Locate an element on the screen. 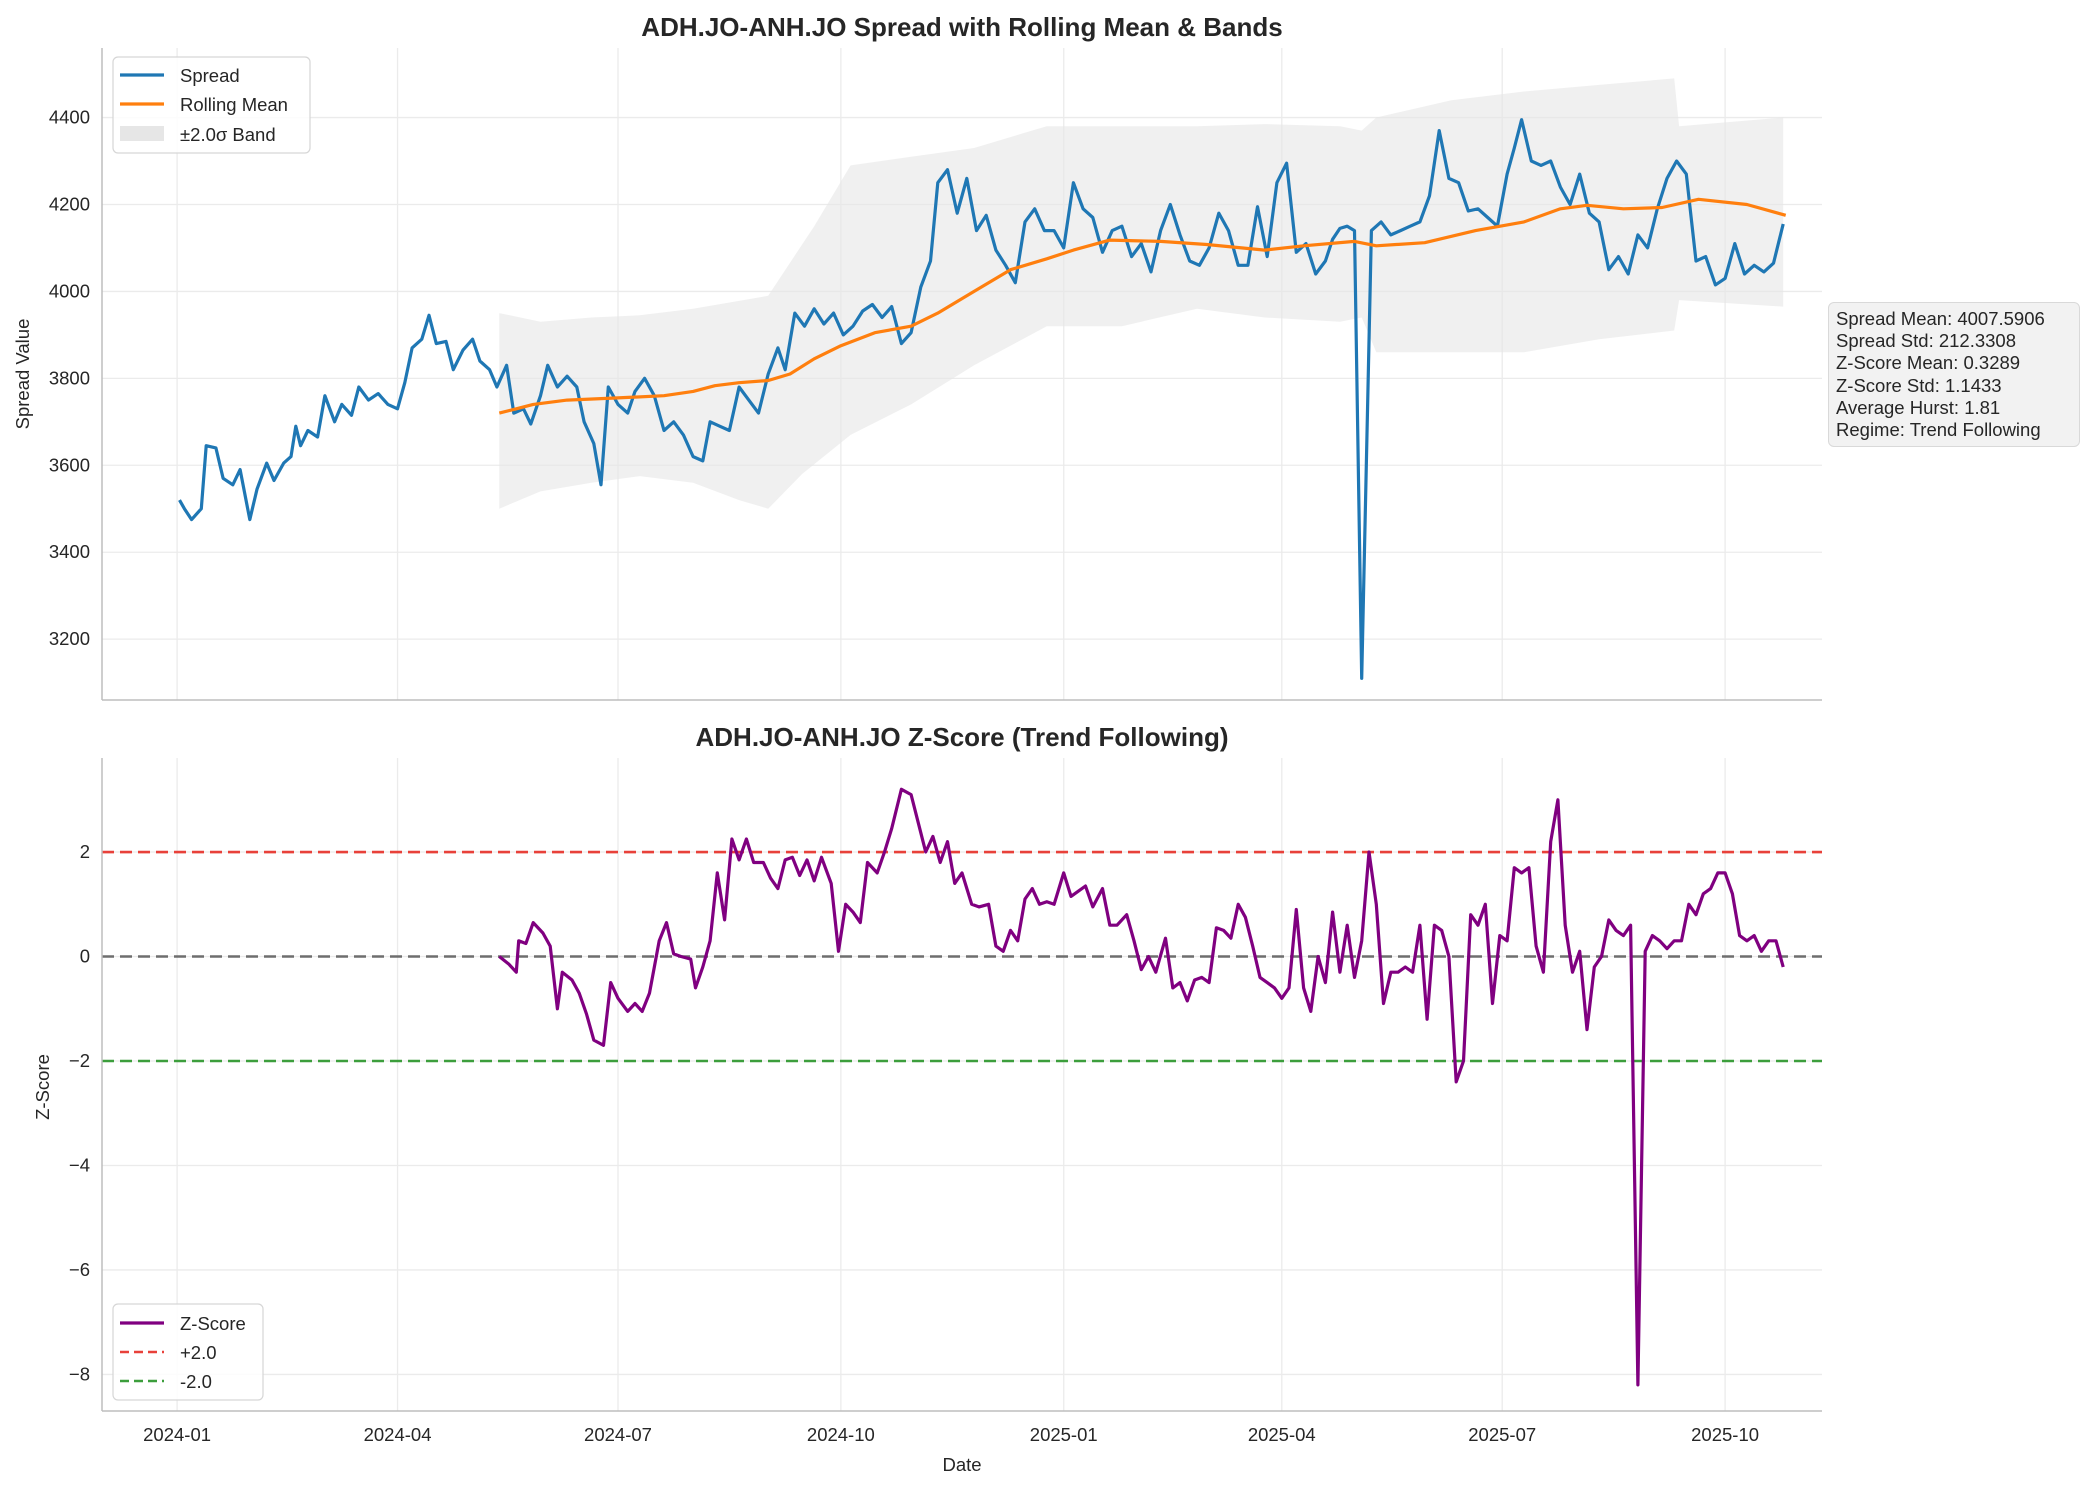 Image resolution: width=2086 pixels, height=1492 pixels. spread-y-tick-label: 4400 is located at coordinates (69, 117).